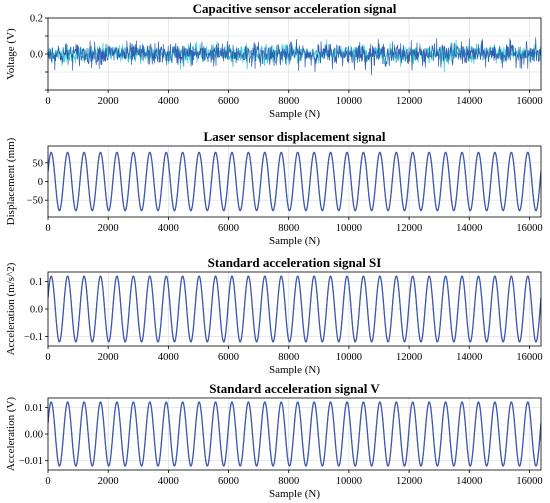  Describe the element at coordinates (34, 408) in the screenshot. I see `y-tick-label: 0.01` at that location.